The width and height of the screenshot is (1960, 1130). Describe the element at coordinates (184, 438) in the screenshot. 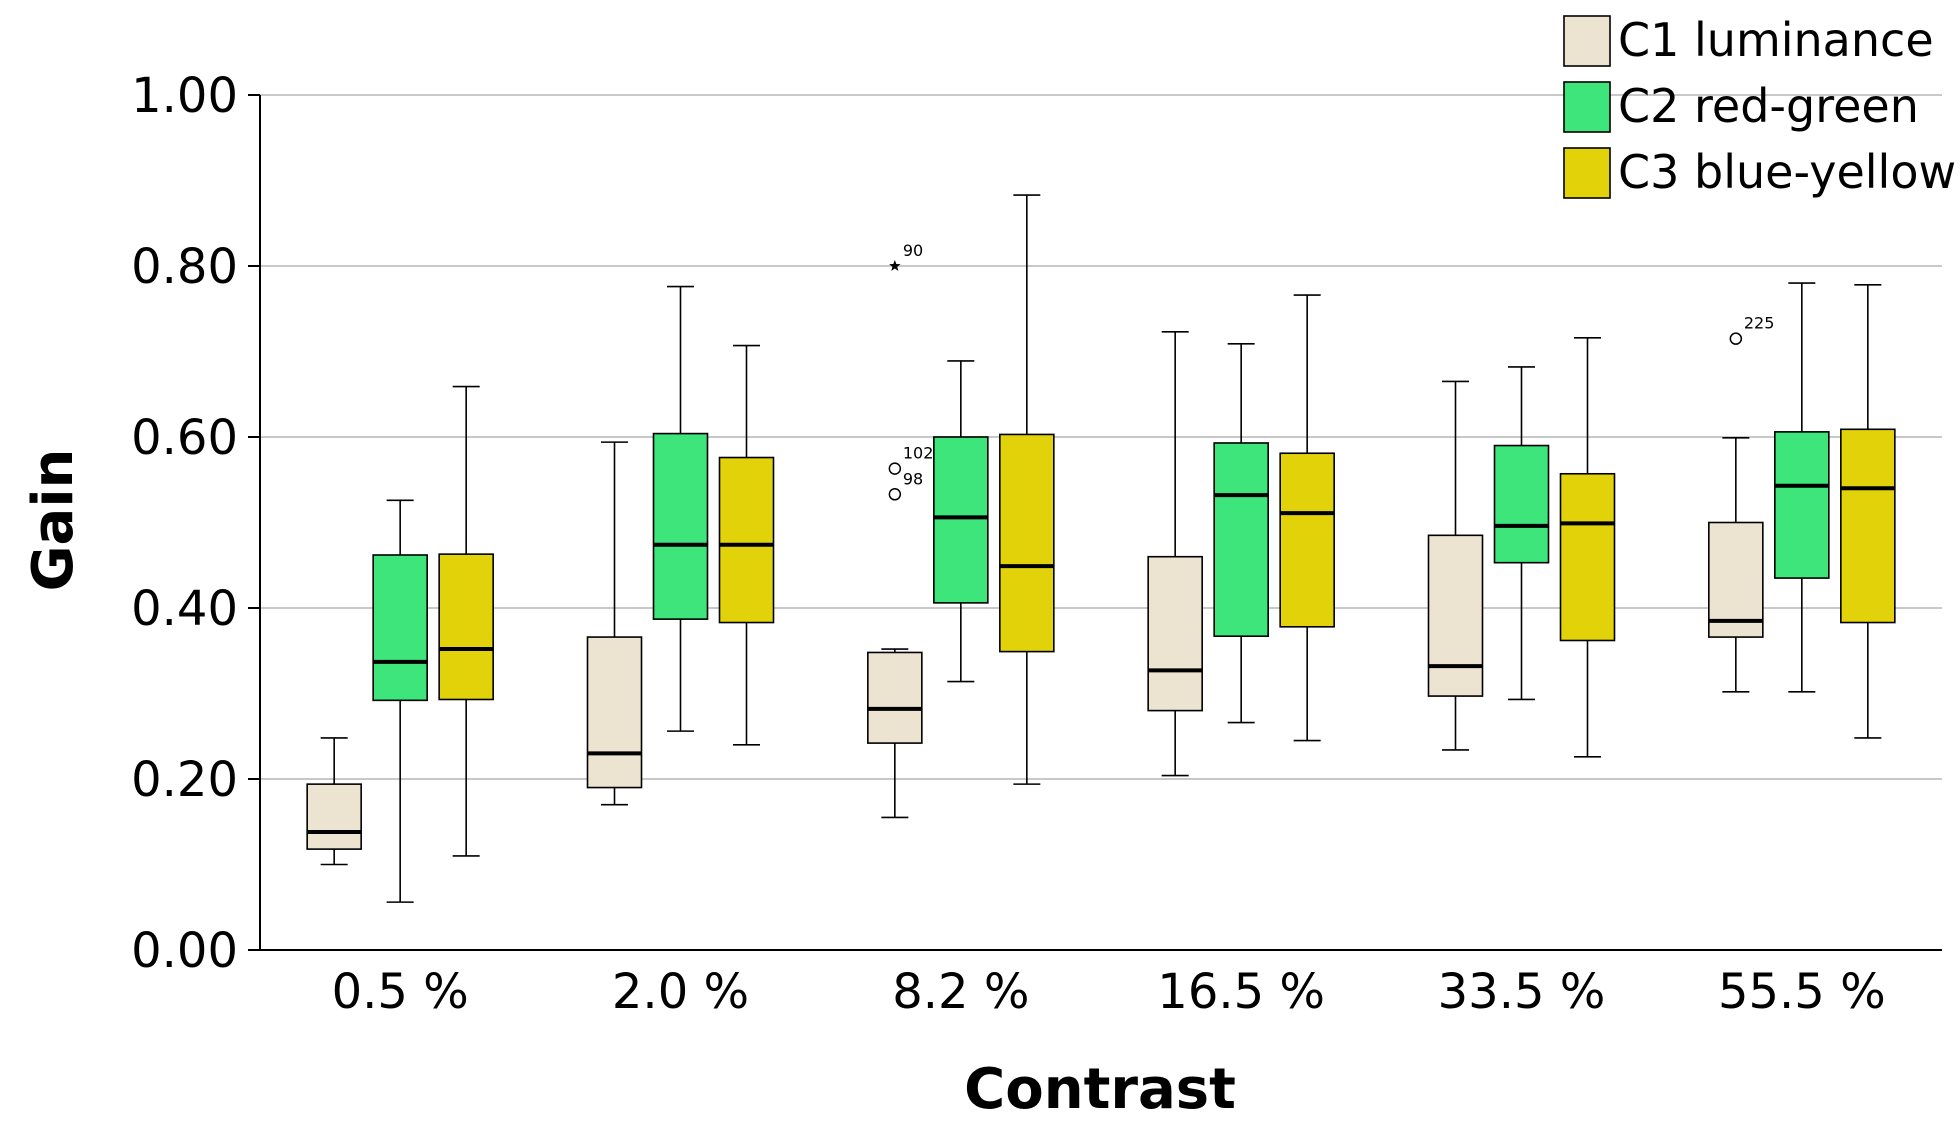

I see `y-tick-label: 0.60` at that location.